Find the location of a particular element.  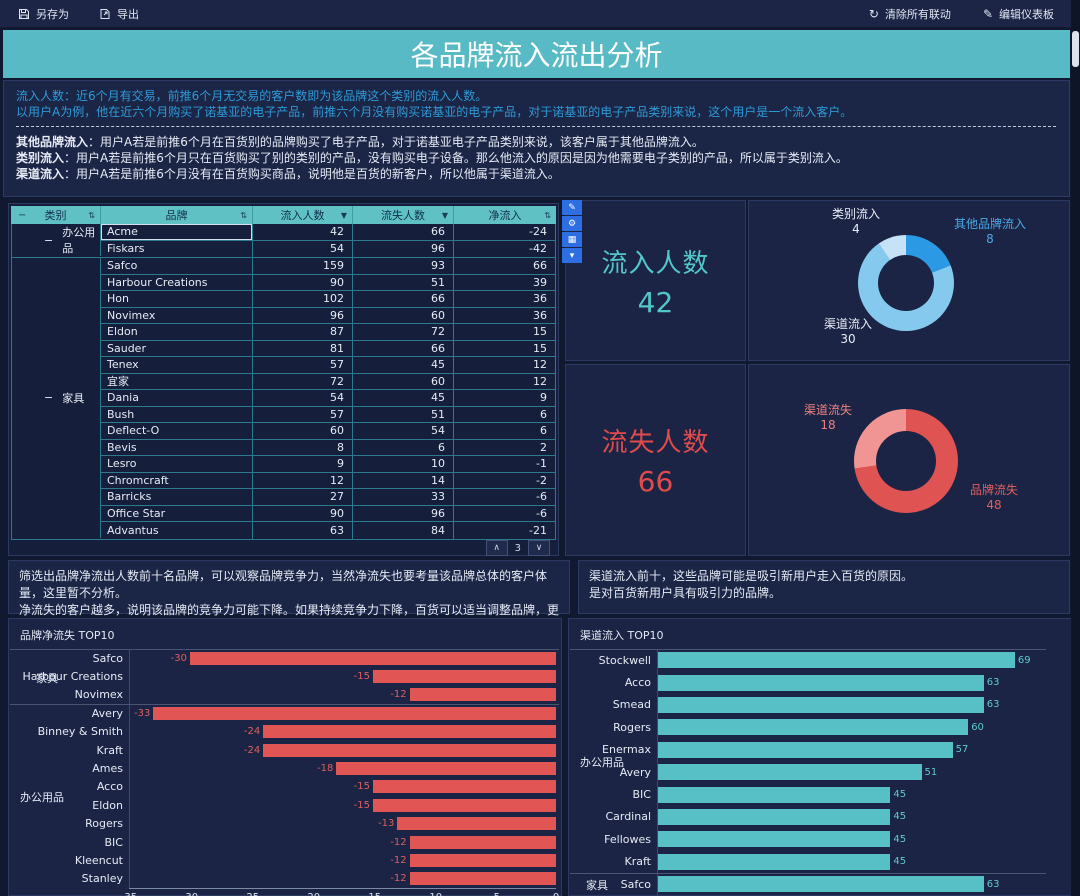

brand-cell: Bevis is located at coordinates (177, 447).